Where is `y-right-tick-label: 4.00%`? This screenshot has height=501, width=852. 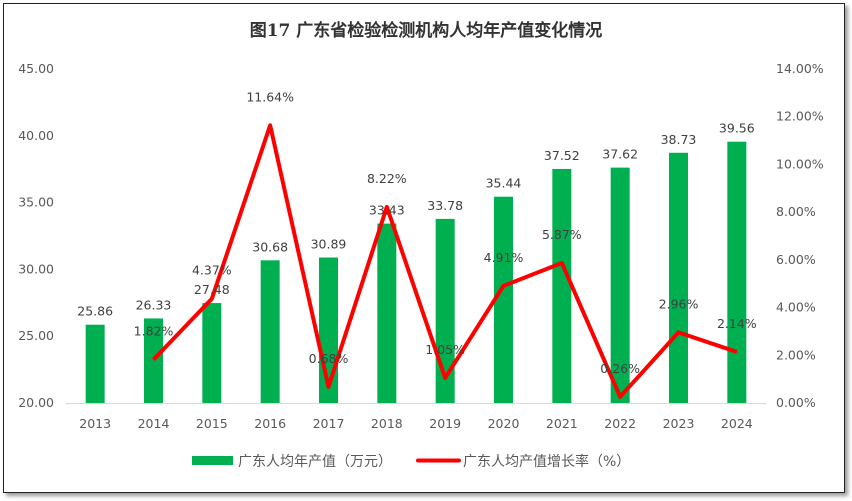
y-right-tick-label: 4.00% is located at coordinates (796, 307).